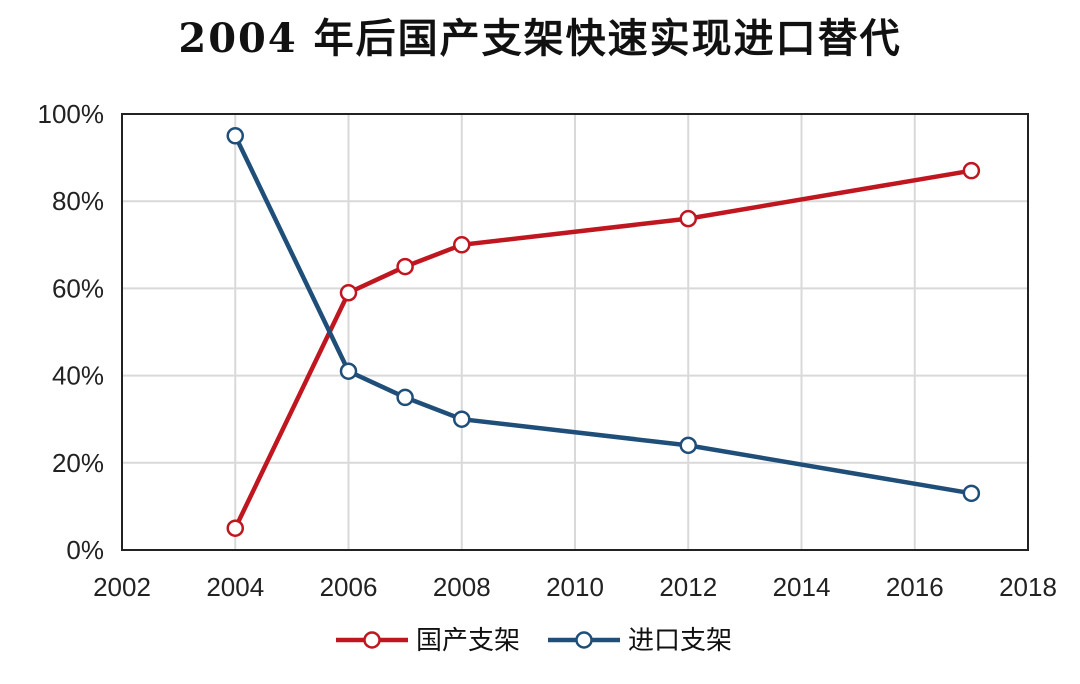  What do you see at coordinates (915, 587) in the screenshot?
I see `x-tick-label: 2016` at bounding box center [915, 587].